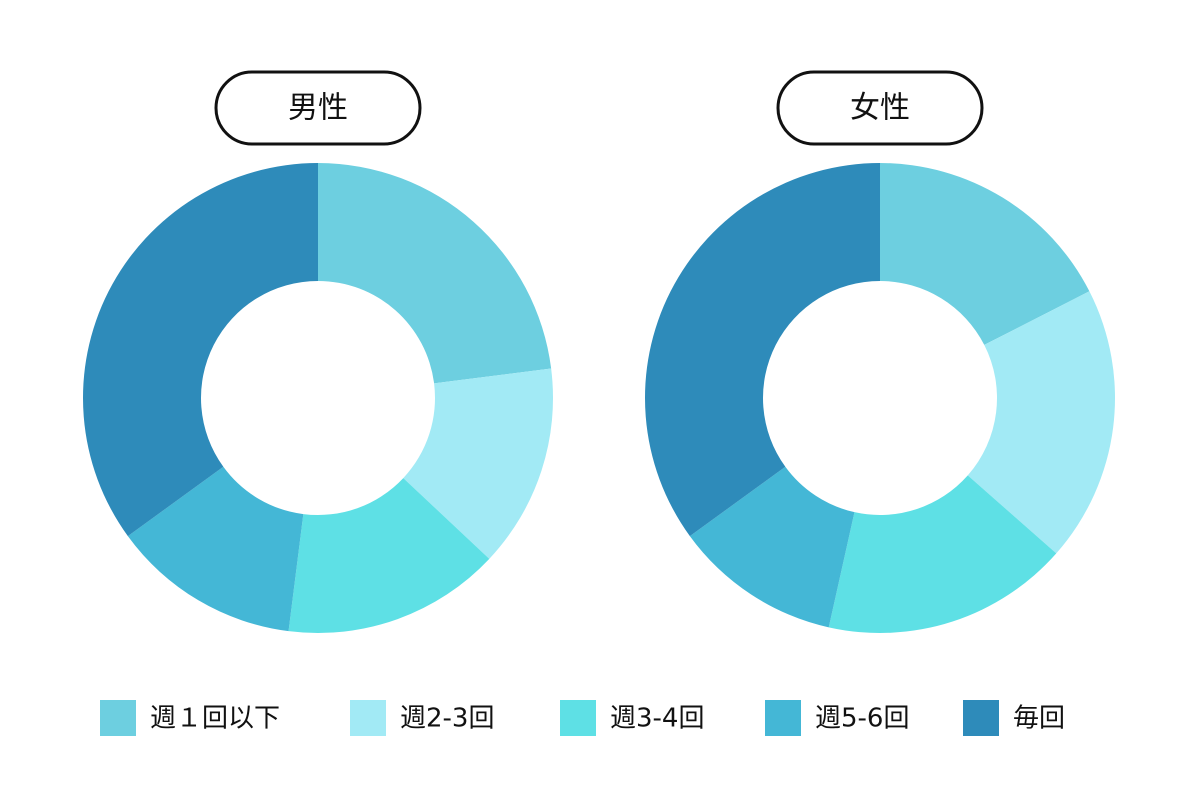  Describe the element at coordinates (215, 719) in the screenshot. I see `legend-label: 週１回以下` at that location.